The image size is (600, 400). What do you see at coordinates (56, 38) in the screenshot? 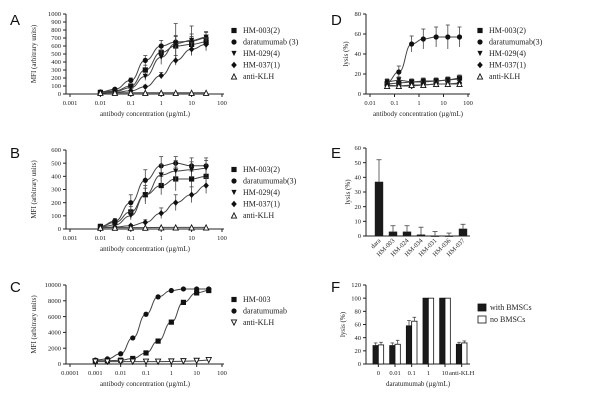
I see `y-tick-label: 700` at bounding box center [56, 38].